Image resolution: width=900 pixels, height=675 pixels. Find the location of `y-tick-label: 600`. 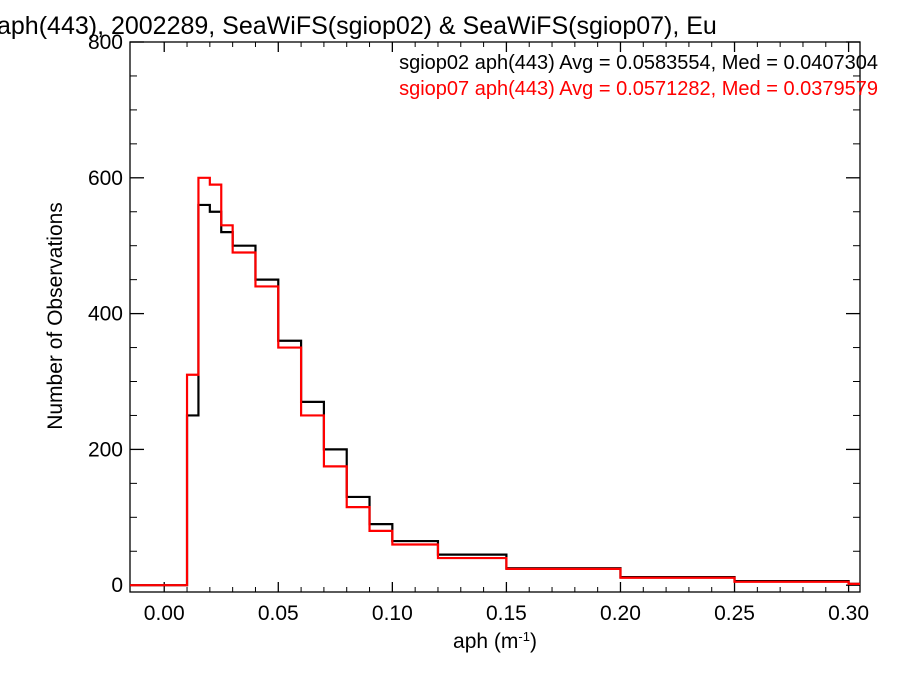

y-tick-label: 600 is located at coordinates (105, 178).